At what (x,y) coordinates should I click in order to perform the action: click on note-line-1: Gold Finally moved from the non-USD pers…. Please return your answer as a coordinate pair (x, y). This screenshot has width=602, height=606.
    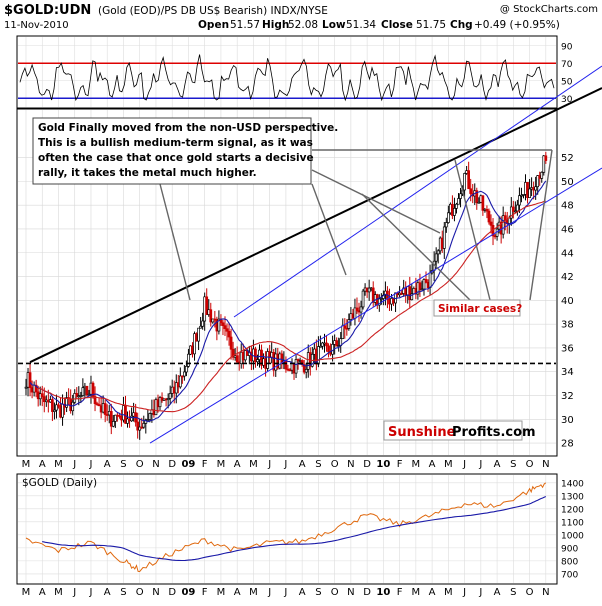
    Looking at the image, I should click on (188, 128).